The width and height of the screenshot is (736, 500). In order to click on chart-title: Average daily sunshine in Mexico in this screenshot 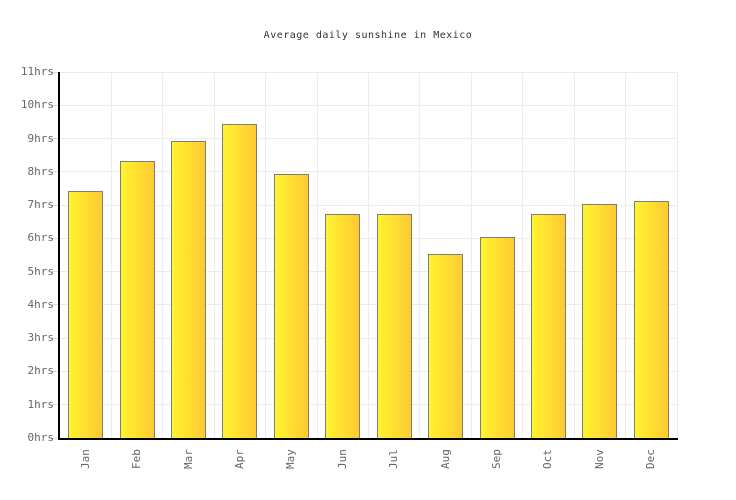, I will do `click(368, 35)`.